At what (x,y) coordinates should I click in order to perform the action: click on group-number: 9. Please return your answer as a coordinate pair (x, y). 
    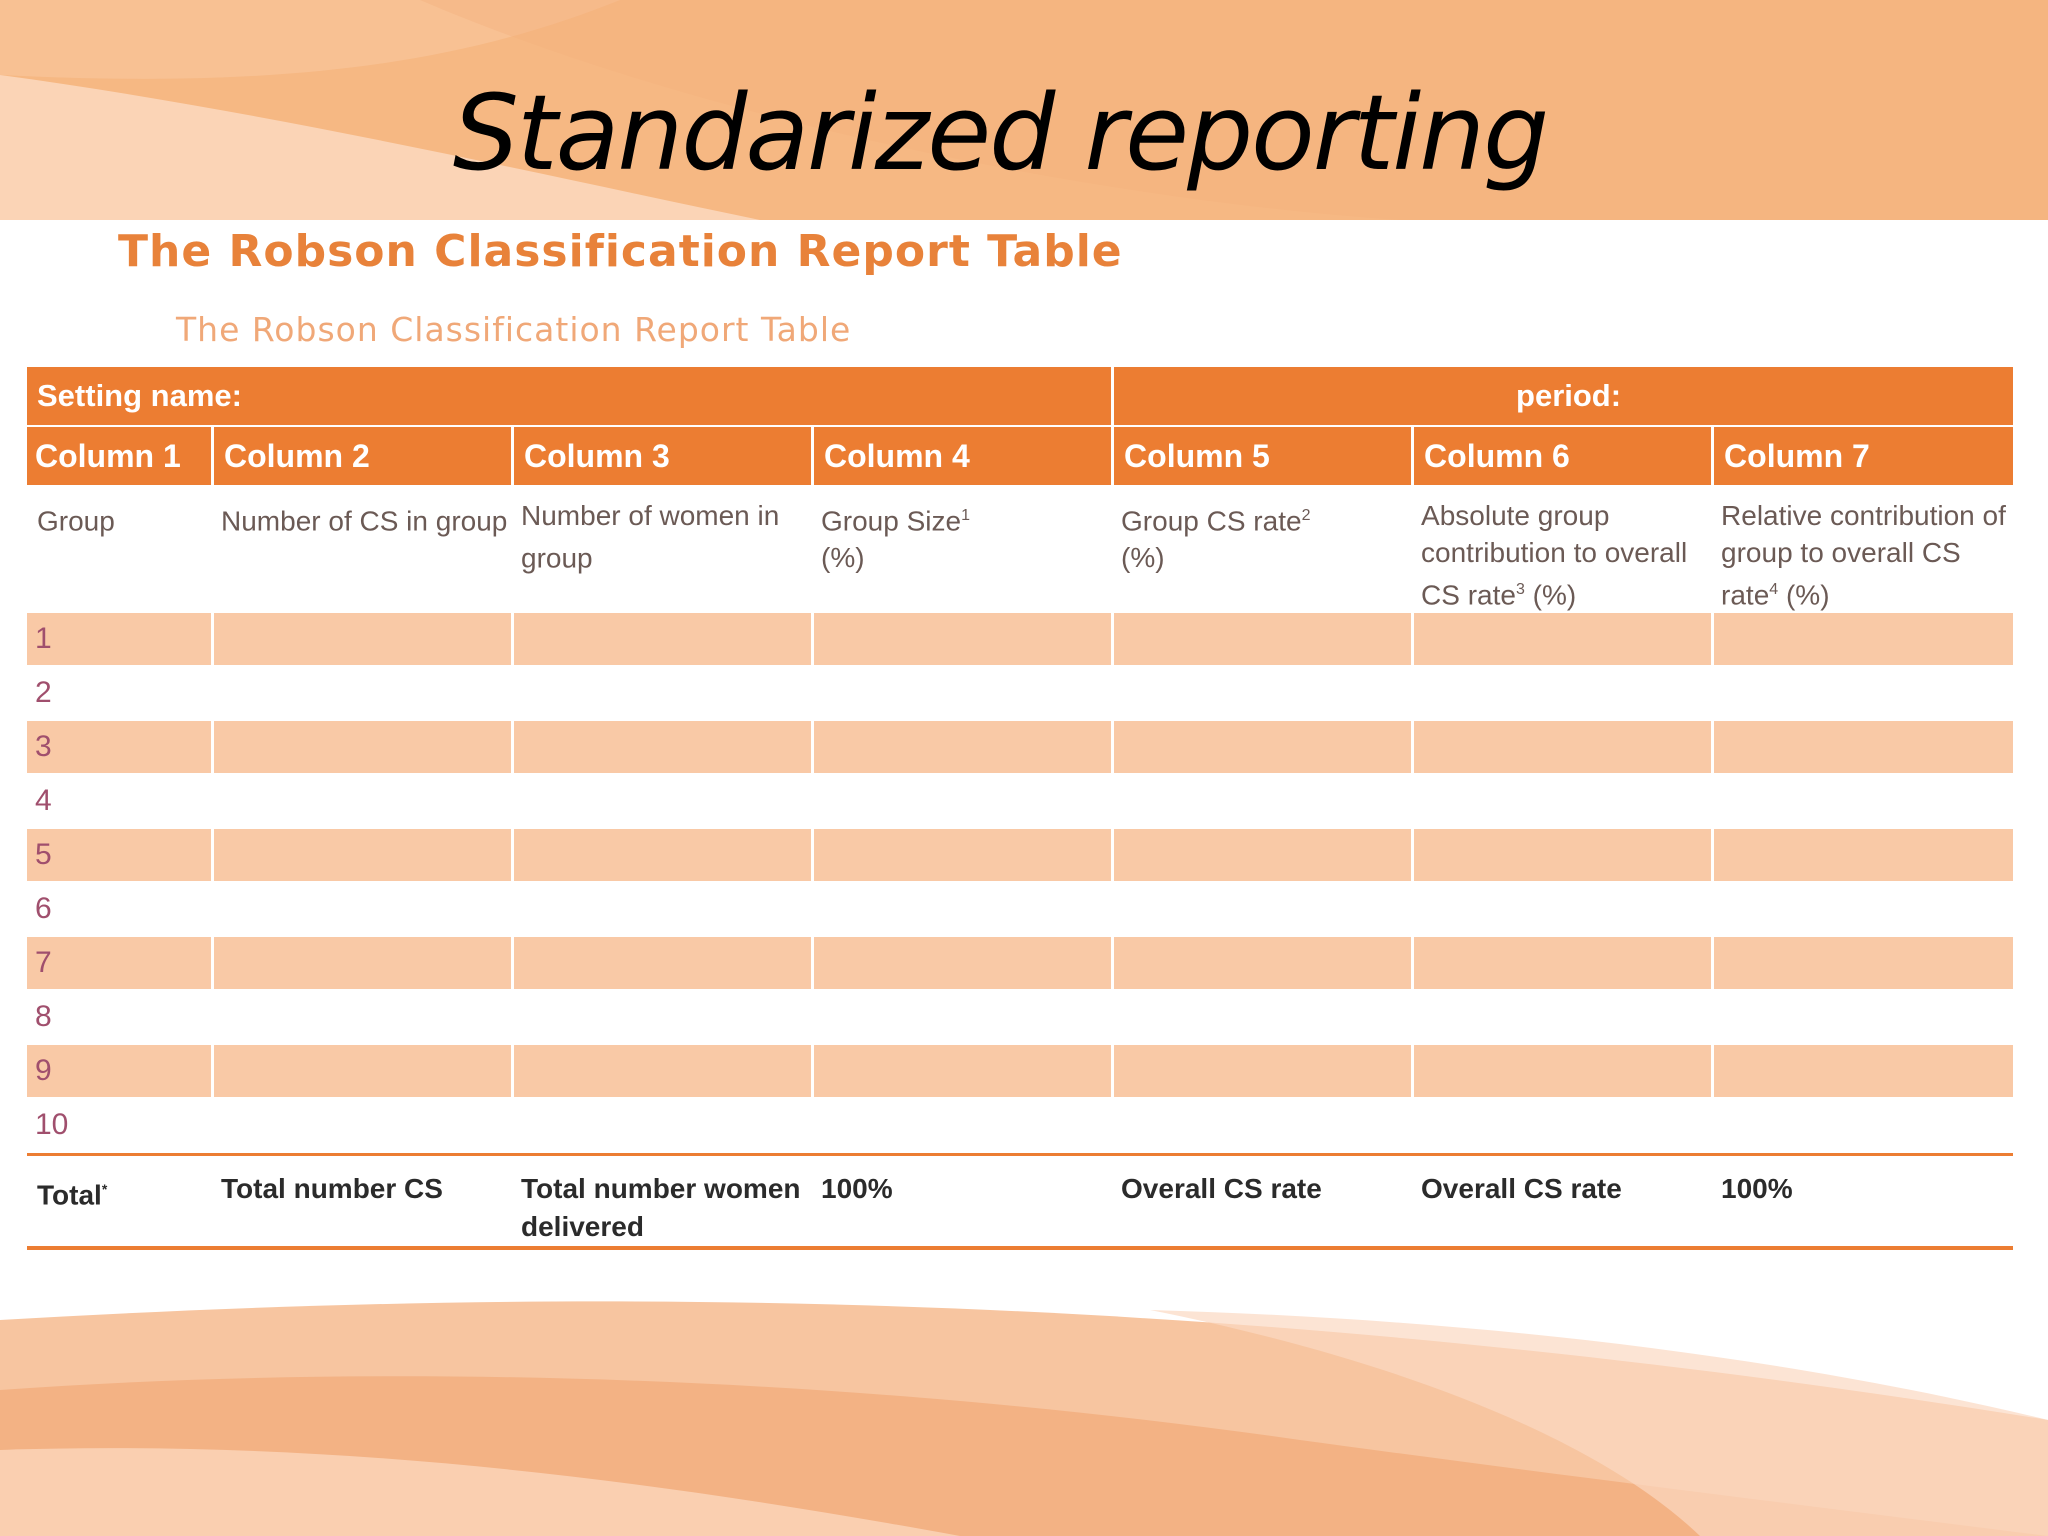
    Looking at the image, I should click on (119, 1072).